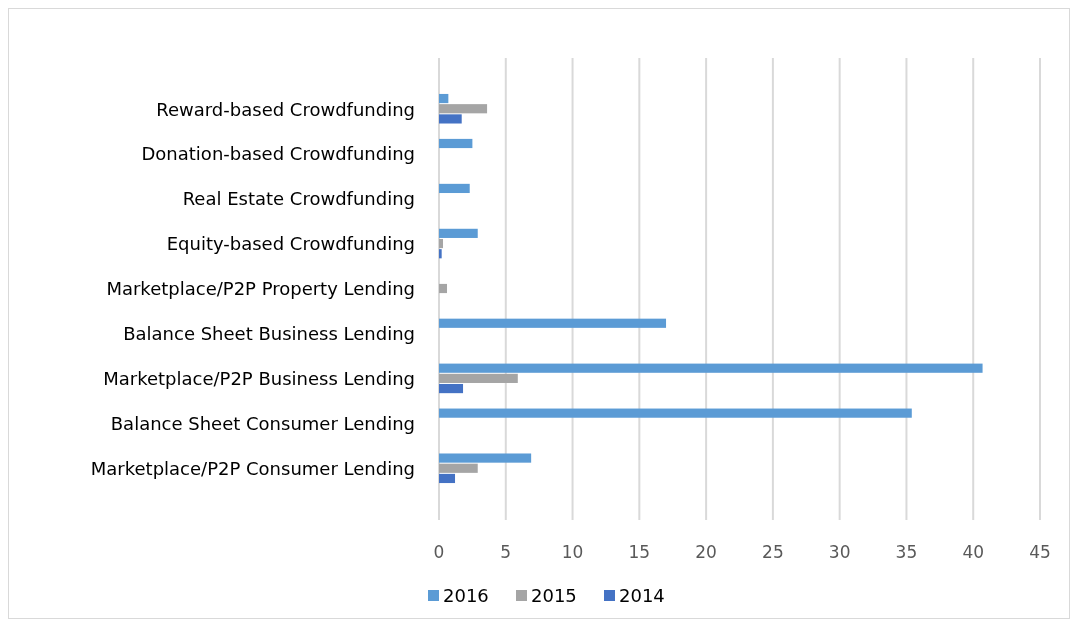  Describe the element at coordinates (466, 596) in the screenshot. I see `legend-label: 2016` at that location.